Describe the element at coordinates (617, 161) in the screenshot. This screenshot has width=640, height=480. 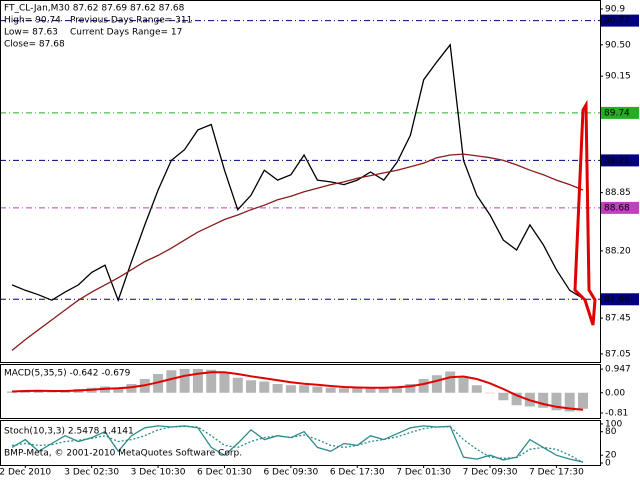
I see `price-label: 89.21` at that location.